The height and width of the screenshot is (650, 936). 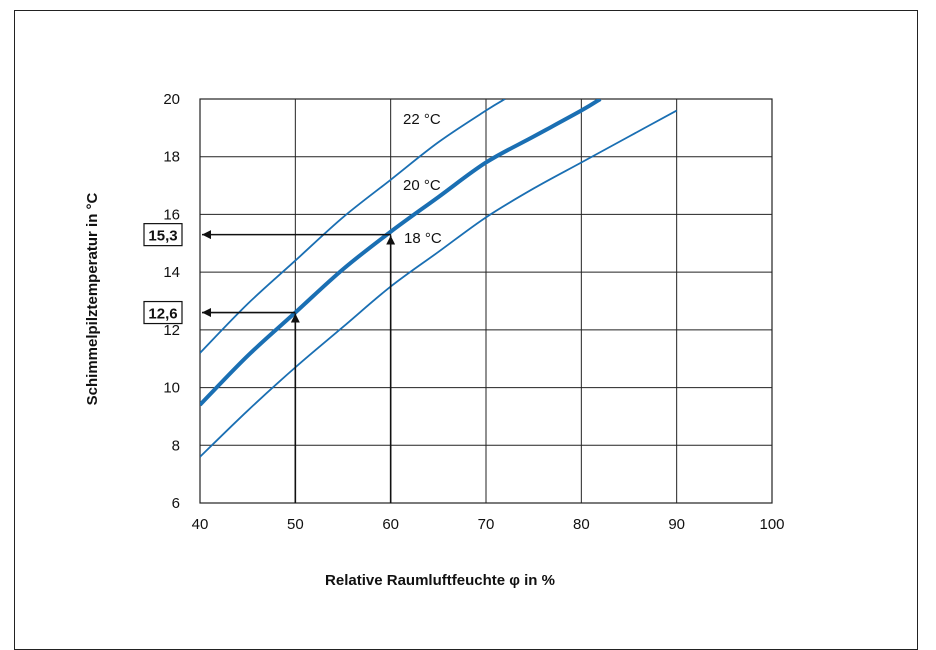 I want to click on y-tick-label: 12, so click(x=171, y=330).